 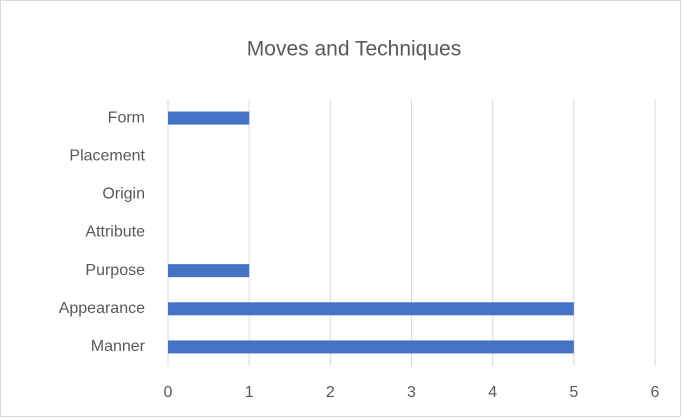 I want to click on y-tick-label: Form, so click(x=126, y=117).